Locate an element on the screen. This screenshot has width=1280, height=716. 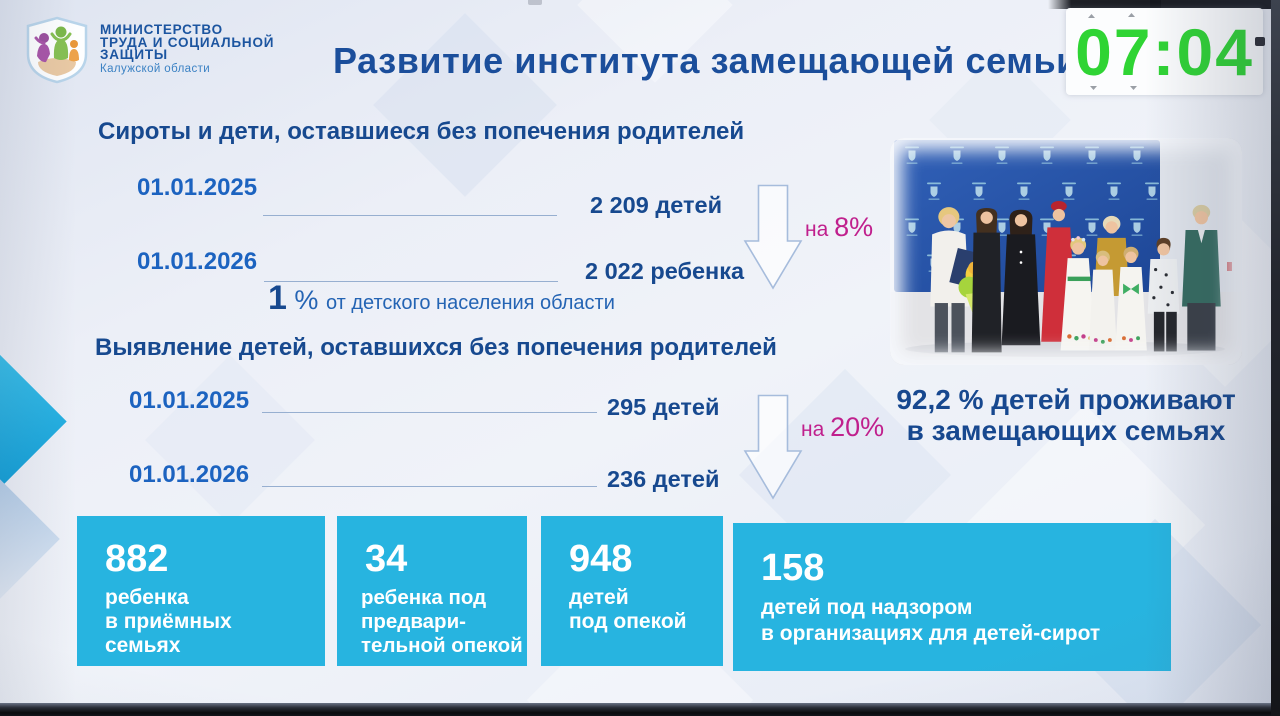
section1-row1-value: 2 209 детей is located at coordinates (656, 205).